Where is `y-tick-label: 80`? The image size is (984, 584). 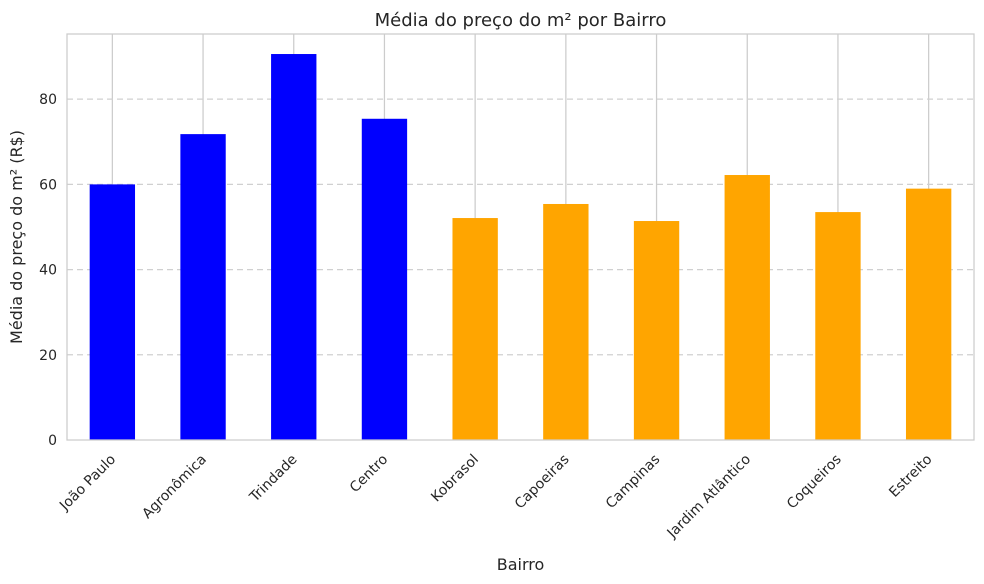 y-tick-label: 80 is located at coordinates (48, 100).